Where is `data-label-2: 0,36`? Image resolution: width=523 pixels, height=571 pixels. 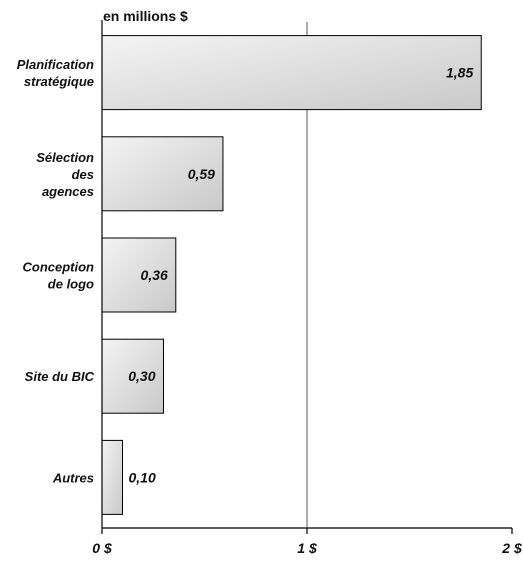 data-label-2: 0,36 is located at coordinates (154, 275).